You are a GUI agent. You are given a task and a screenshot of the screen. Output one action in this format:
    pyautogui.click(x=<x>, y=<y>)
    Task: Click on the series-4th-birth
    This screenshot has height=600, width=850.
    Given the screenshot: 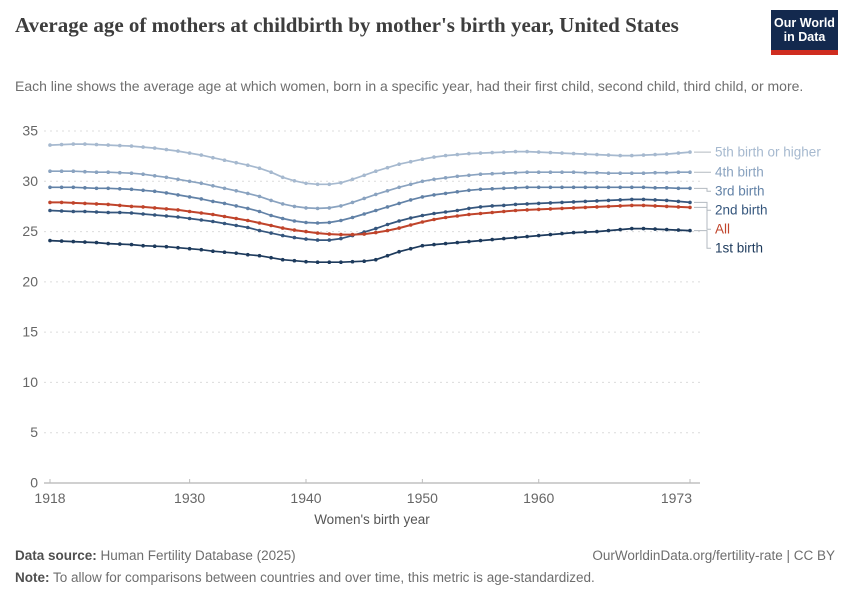 What is the action you would take?
    pyautogui.click(x=370, y=190)
    